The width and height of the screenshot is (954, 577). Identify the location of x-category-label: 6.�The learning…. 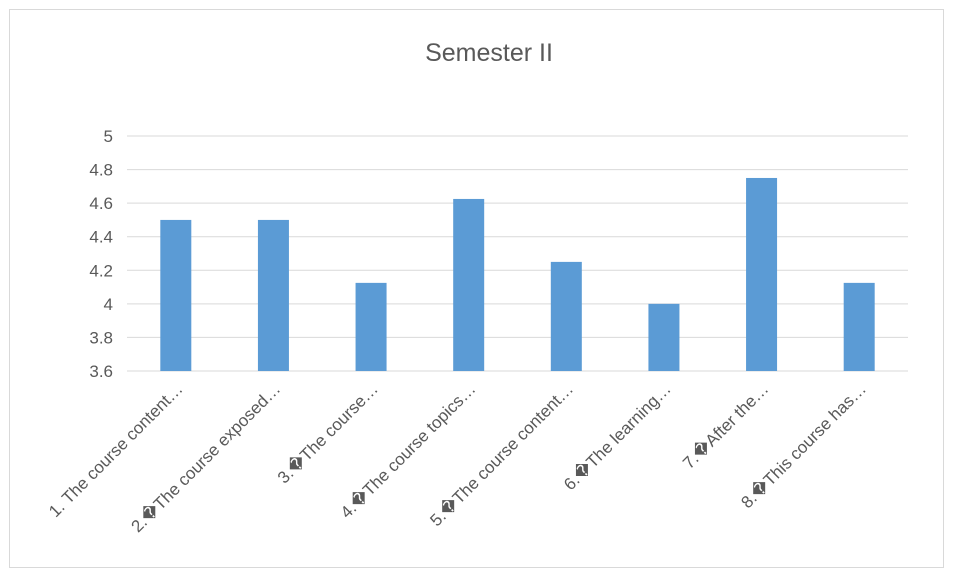
(616, 436).